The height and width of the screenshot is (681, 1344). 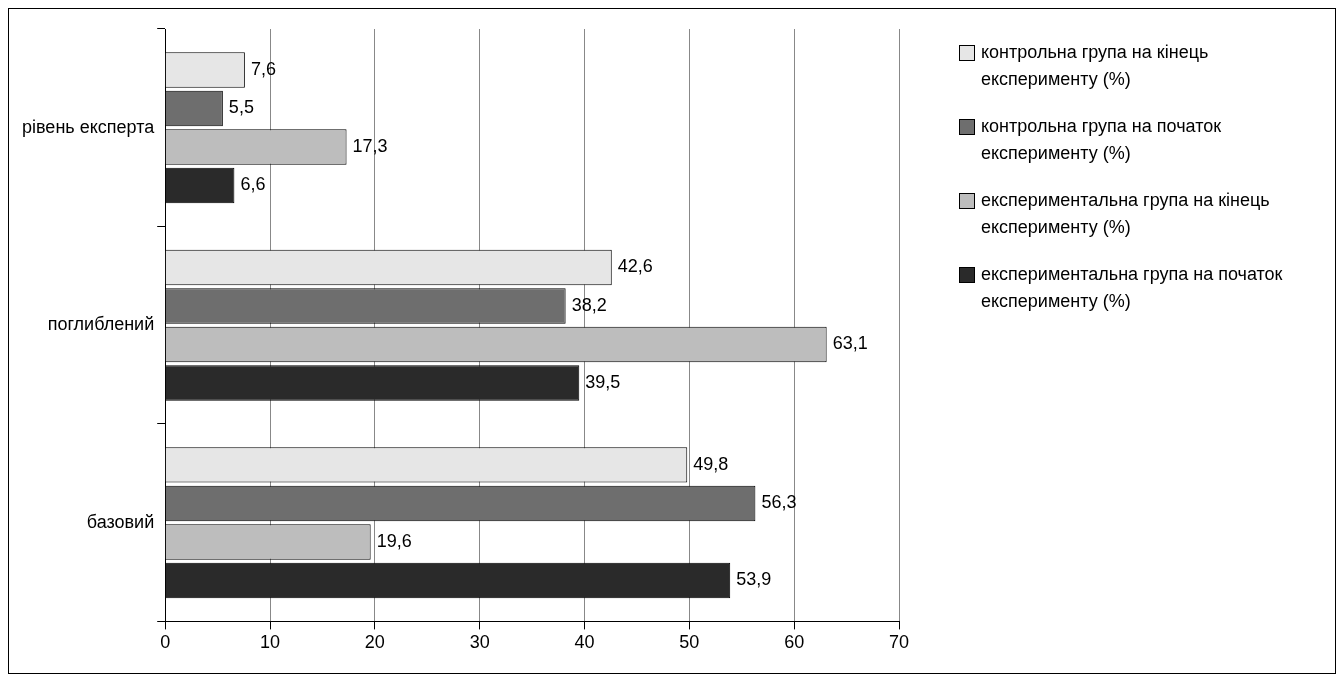 What do you see at coordinates (711, 463) in the screenshot?
I see `data-label: 49,8` at bounding box center [711, 463].